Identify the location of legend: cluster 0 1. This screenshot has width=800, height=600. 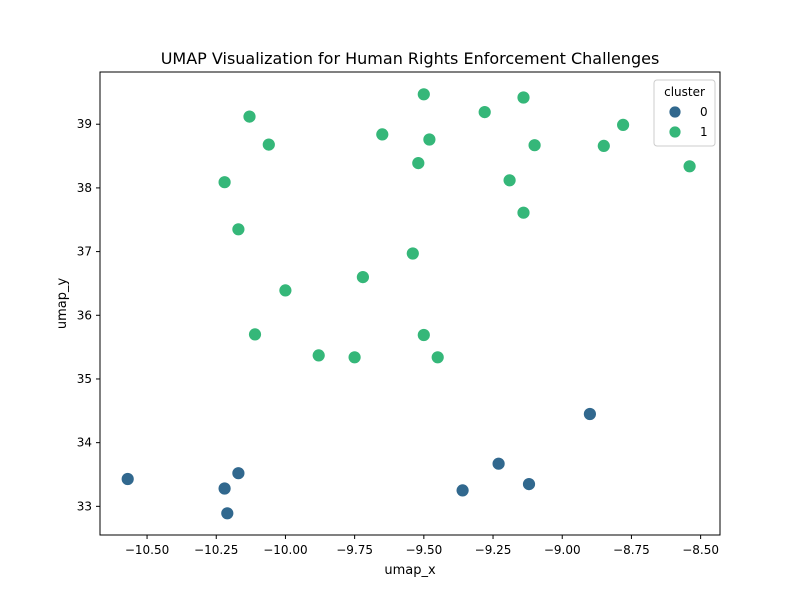
(684, 113).